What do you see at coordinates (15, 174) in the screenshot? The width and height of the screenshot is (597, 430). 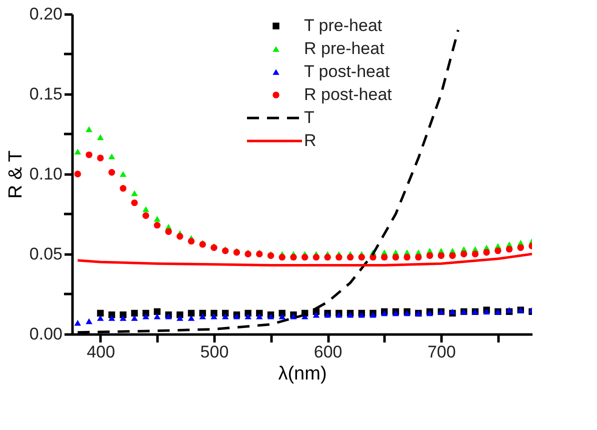 I see `y-axis-title: R & T` at bounding box center [15, 174].